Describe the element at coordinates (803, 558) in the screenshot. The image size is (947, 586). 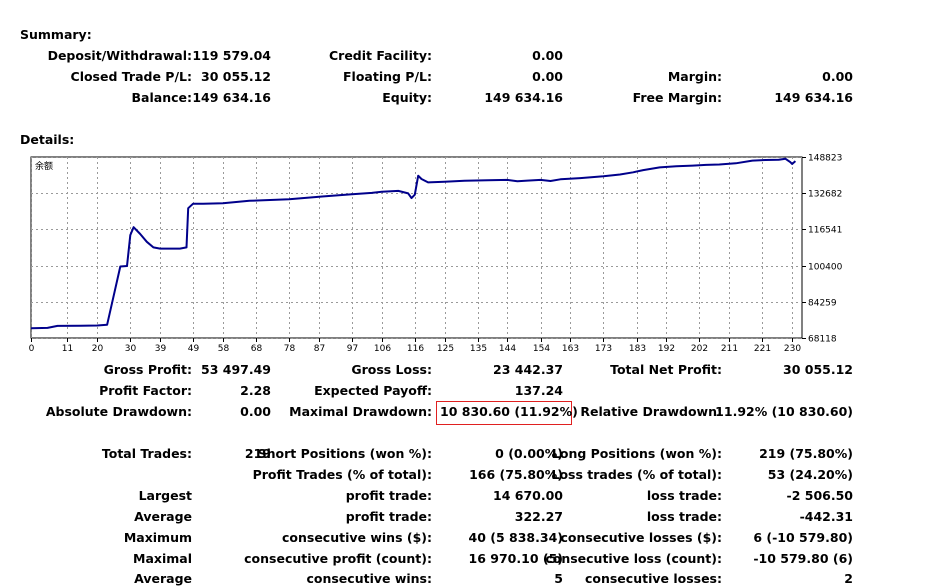
I see `maximal-consecutive-loss-value: -10 579.80 (6)` at that location.